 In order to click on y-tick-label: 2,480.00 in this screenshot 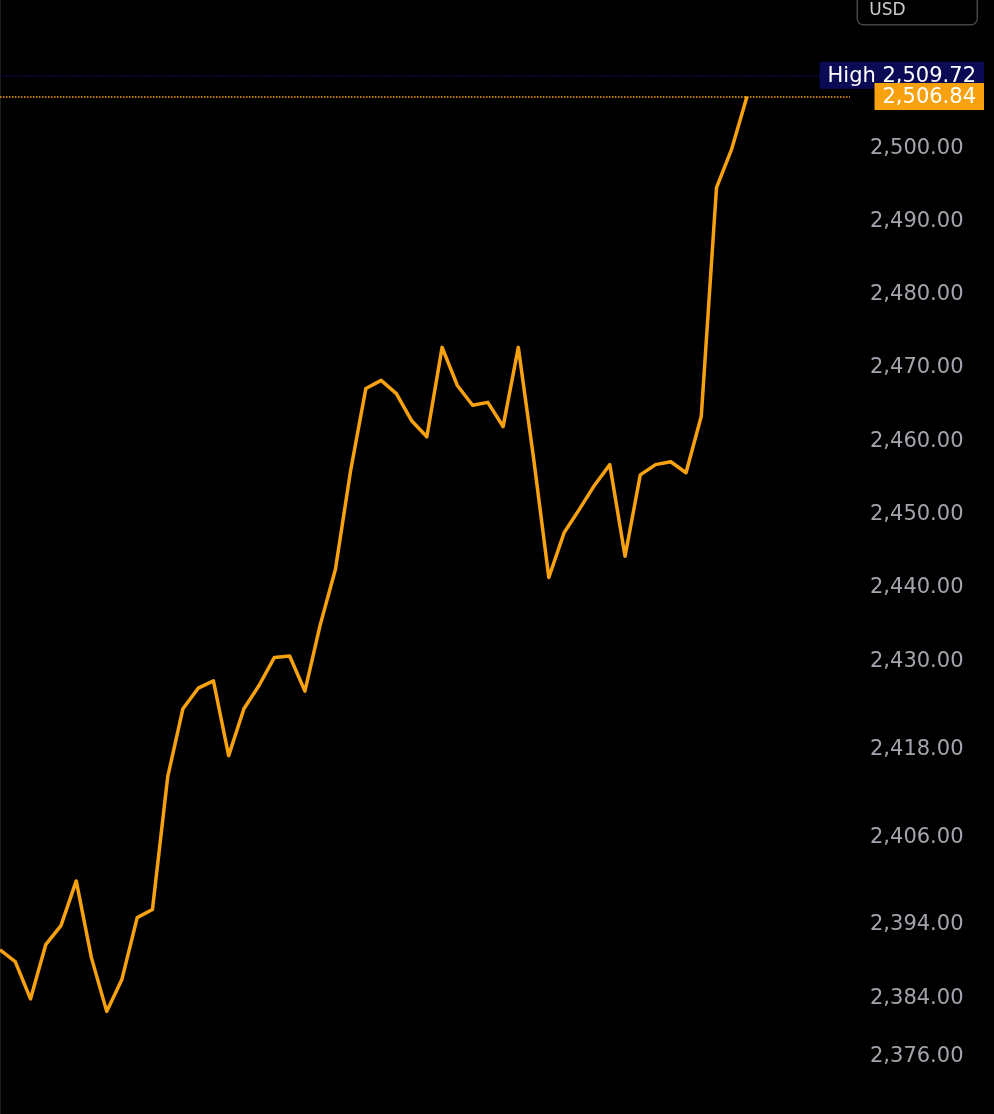, I will do `click(917, 293)`.